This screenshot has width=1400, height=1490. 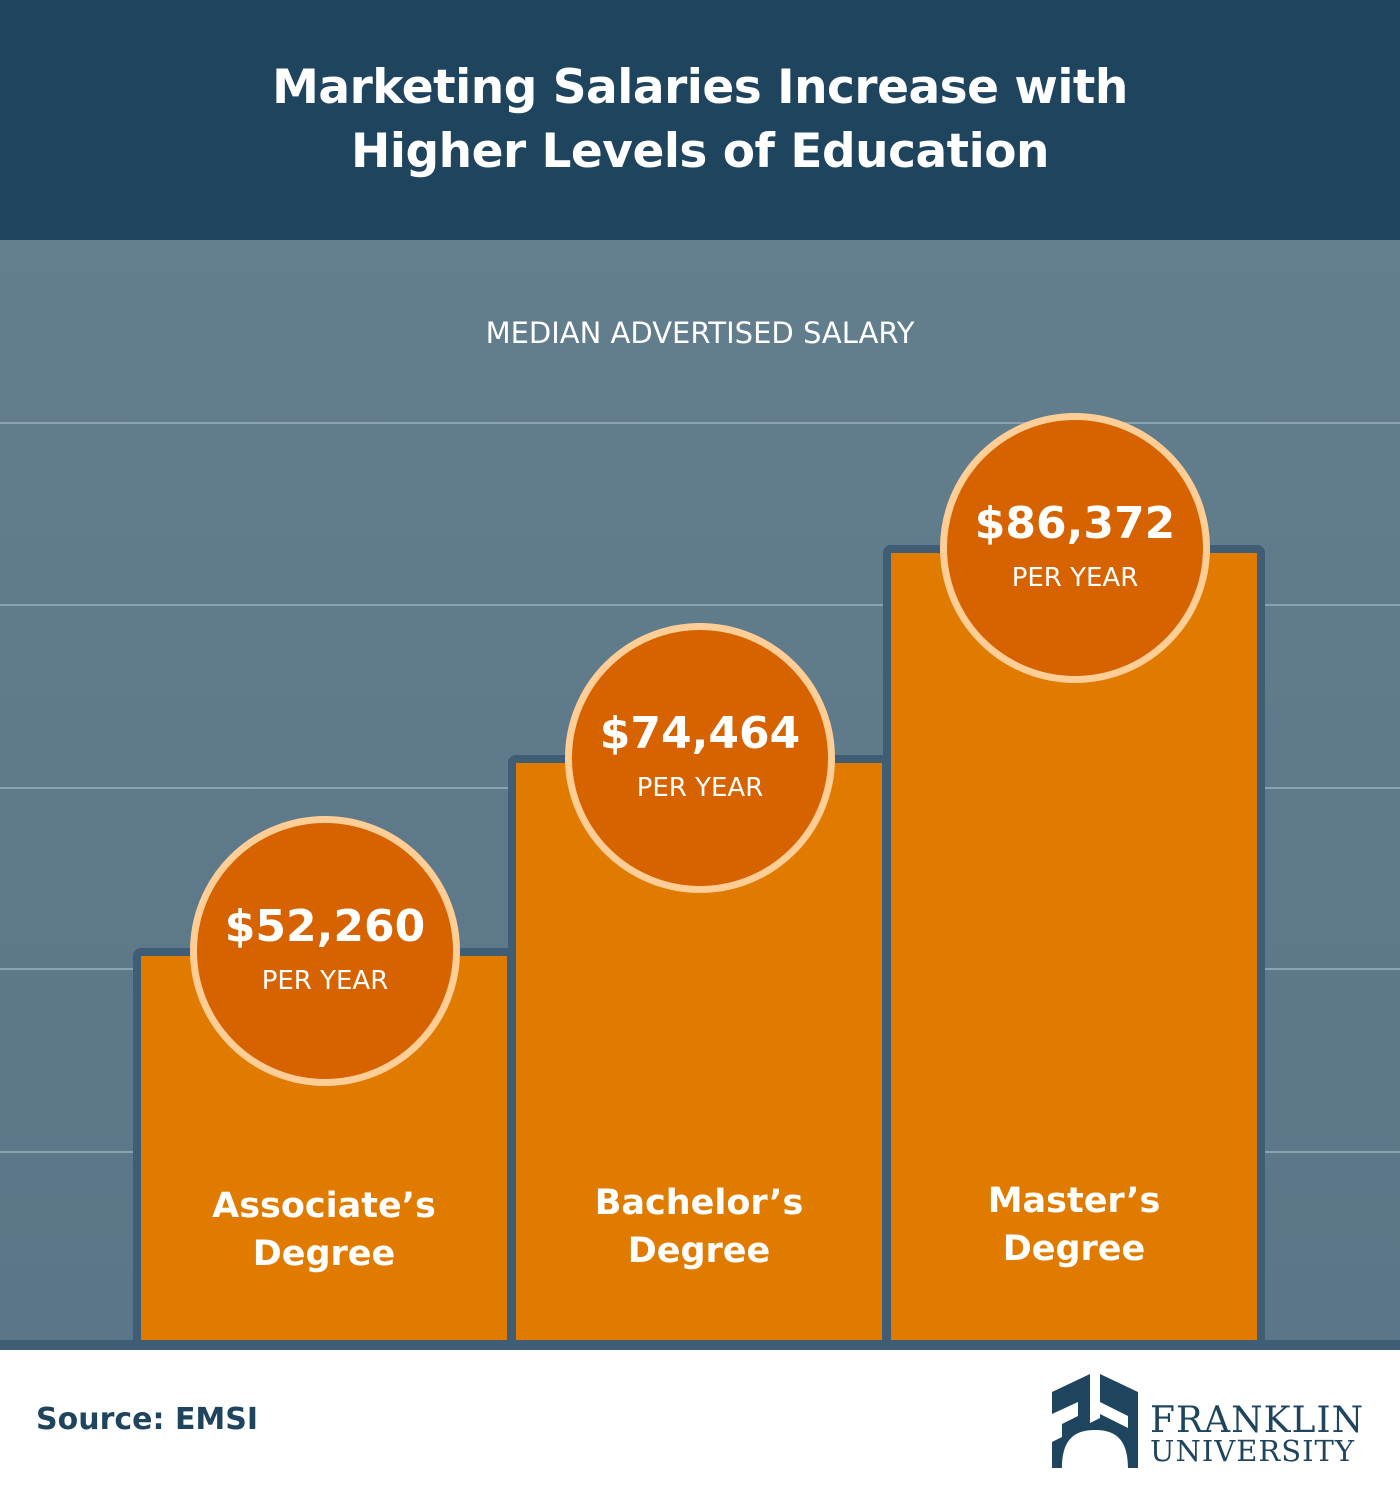 What do you see at coordinates (324, 1206) in the screenshot?
I see `label-line: Associate’s` at bounding box center [324, 1206].